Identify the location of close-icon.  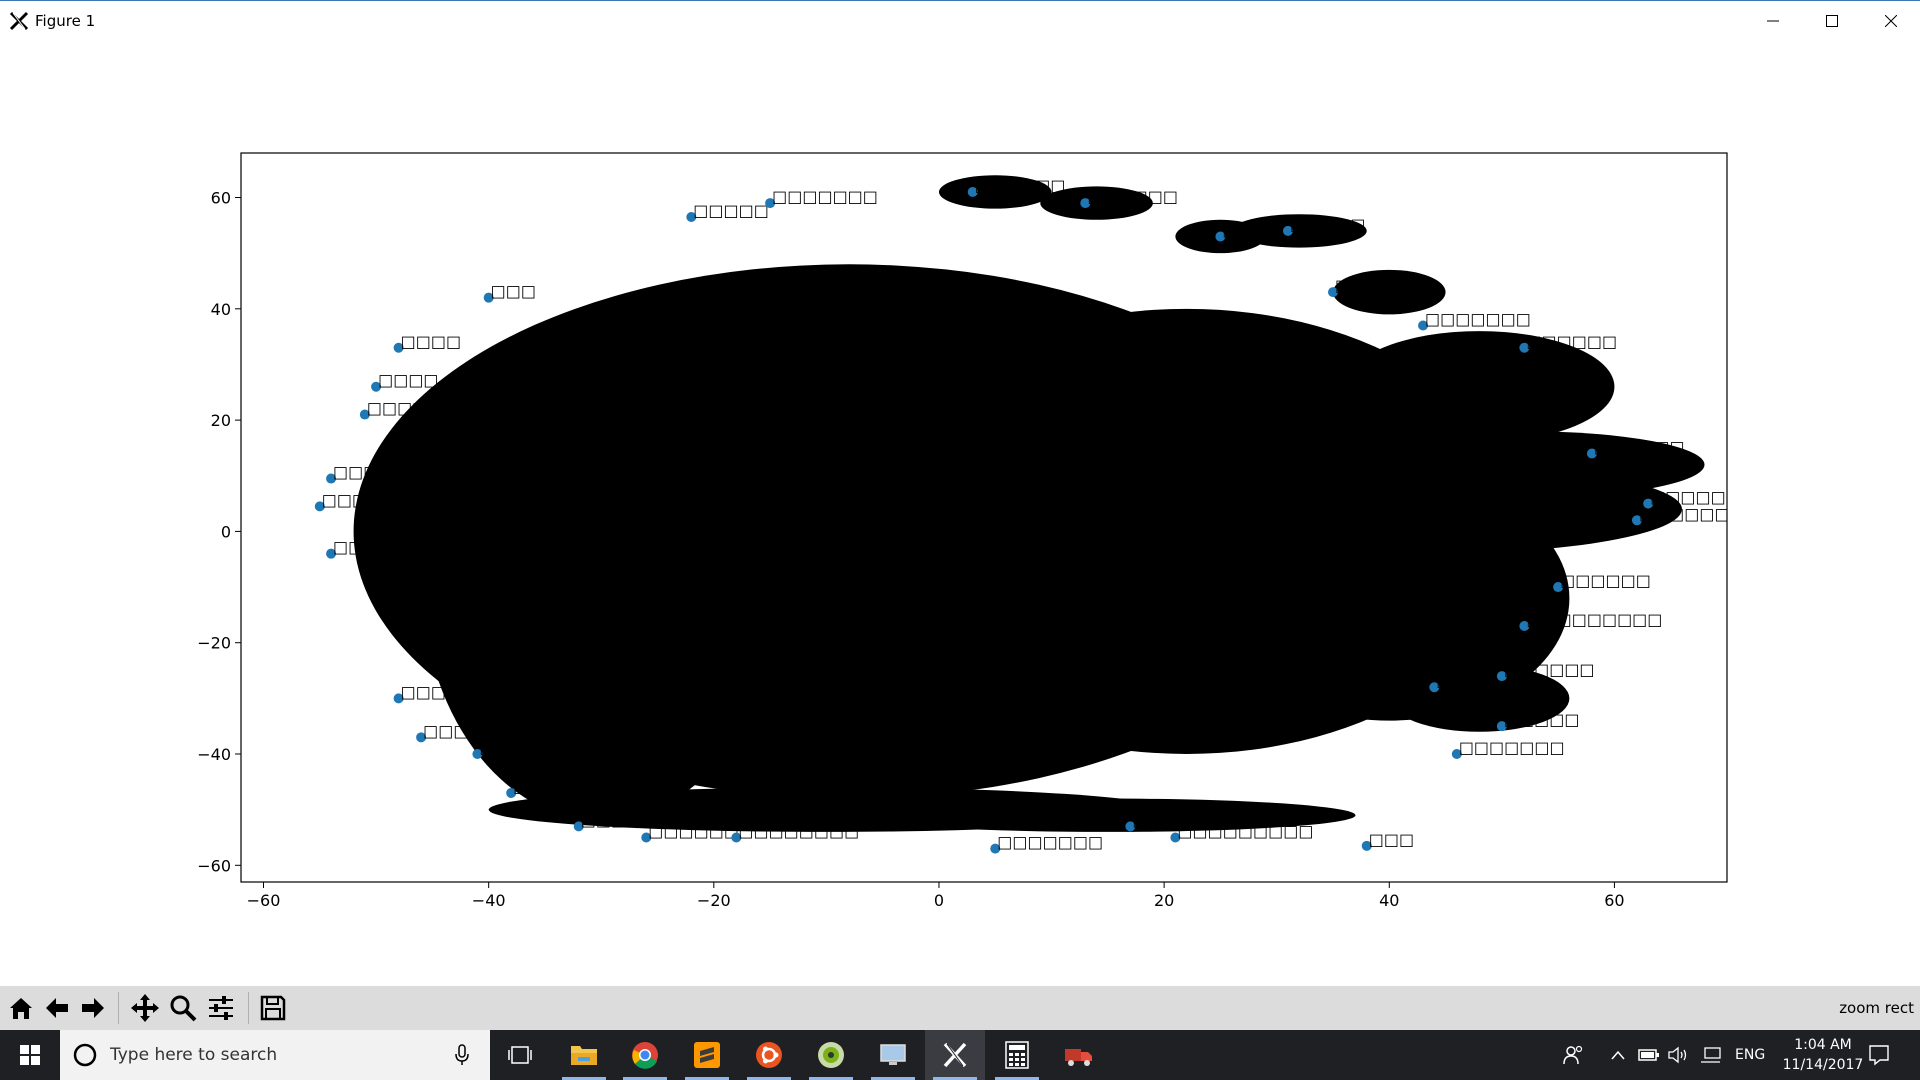
(1891, 21).